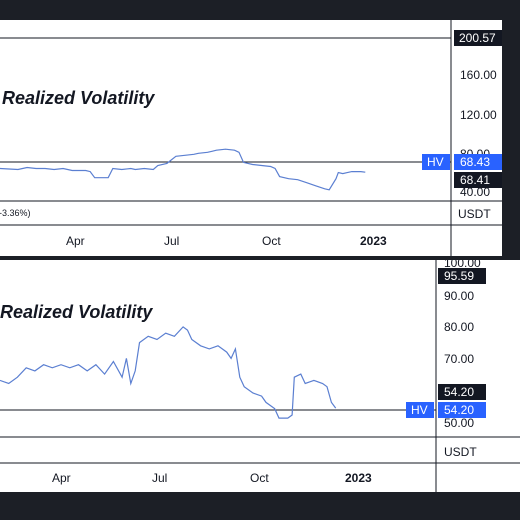 The height and width of the screenshot is (520, 520). Describe the element at coordinates (459, 410) in the screenshot. I see `hv-value-text: 54.20` at that location.